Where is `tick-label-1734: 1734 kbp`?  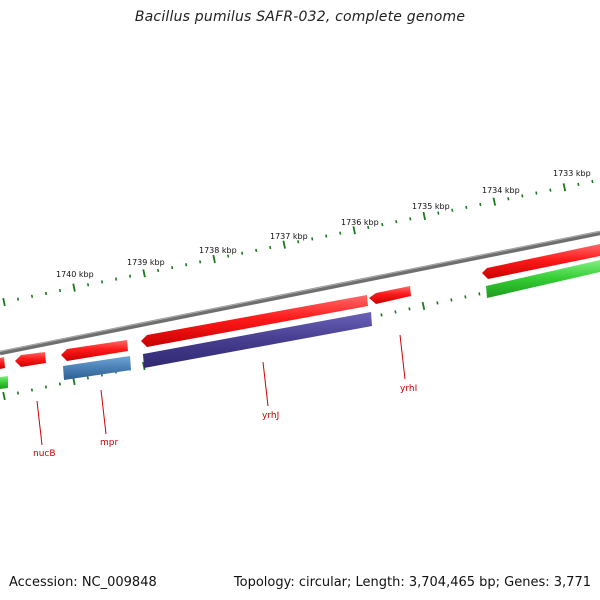 tick-label-1734: 1734 kbp is located at coordinates (501, 190).